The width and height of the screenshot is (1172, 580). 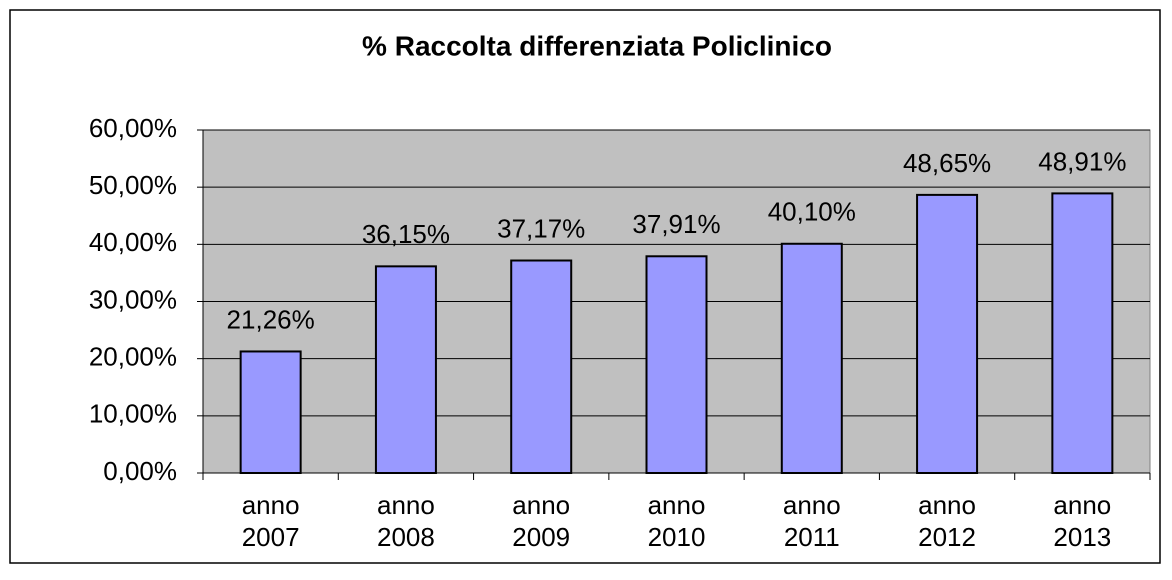 I want to click on data-label: 40,10%, so click(x=812, y=212).